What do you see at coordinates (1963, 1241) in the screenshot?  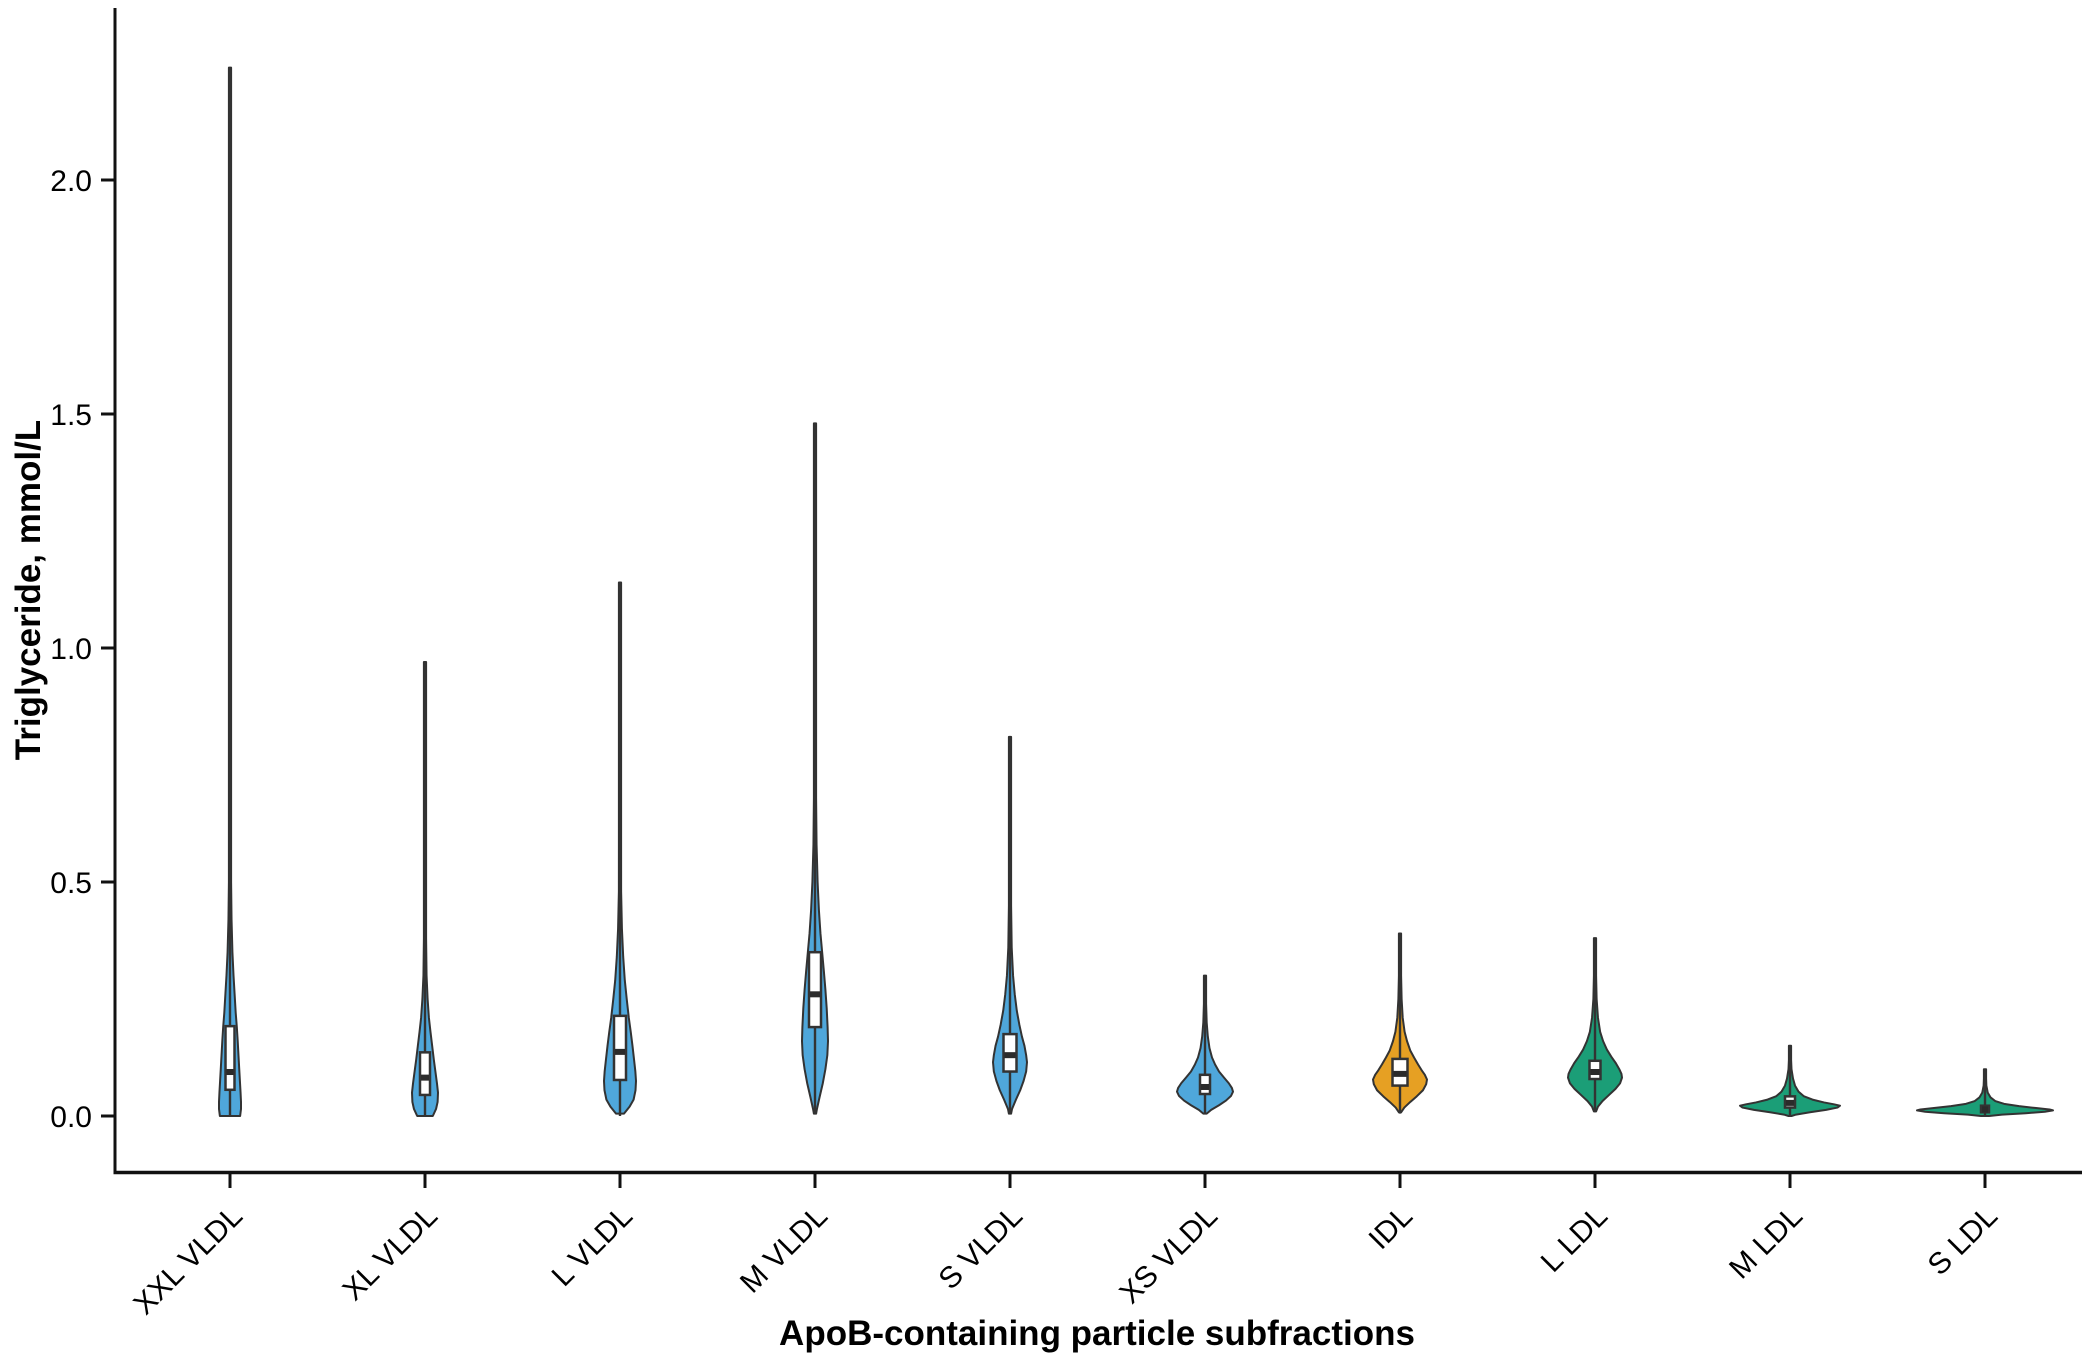 I see `x-tick-label-s-ldl: S LDL` at bounding box center [1963, 1241].